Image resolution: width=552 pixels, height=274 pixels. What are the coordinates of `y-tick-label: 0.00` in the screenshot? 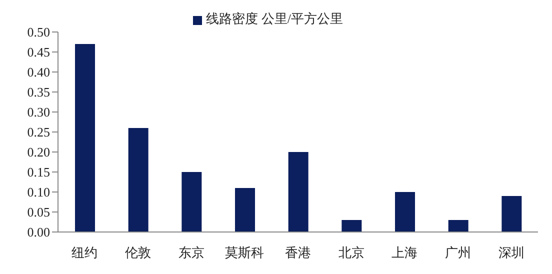 It's located at (38, 232).